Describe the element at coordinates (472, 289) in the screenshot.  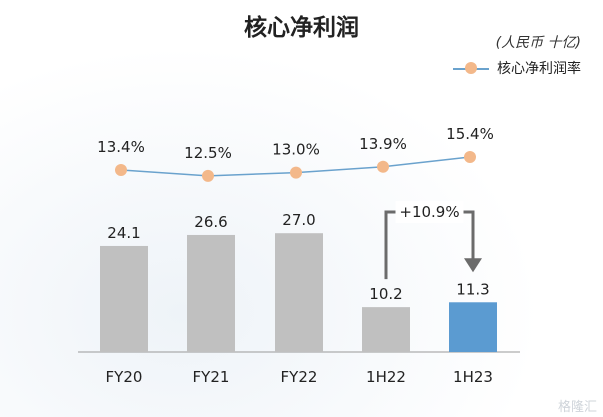
I see `bar-value-label: 11.3` at that location.